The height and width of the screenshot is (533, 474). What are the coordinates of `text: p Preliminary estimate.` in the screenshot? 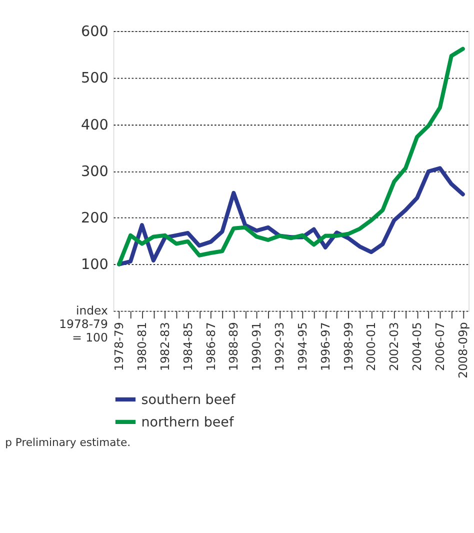 It's located at (68, 442).